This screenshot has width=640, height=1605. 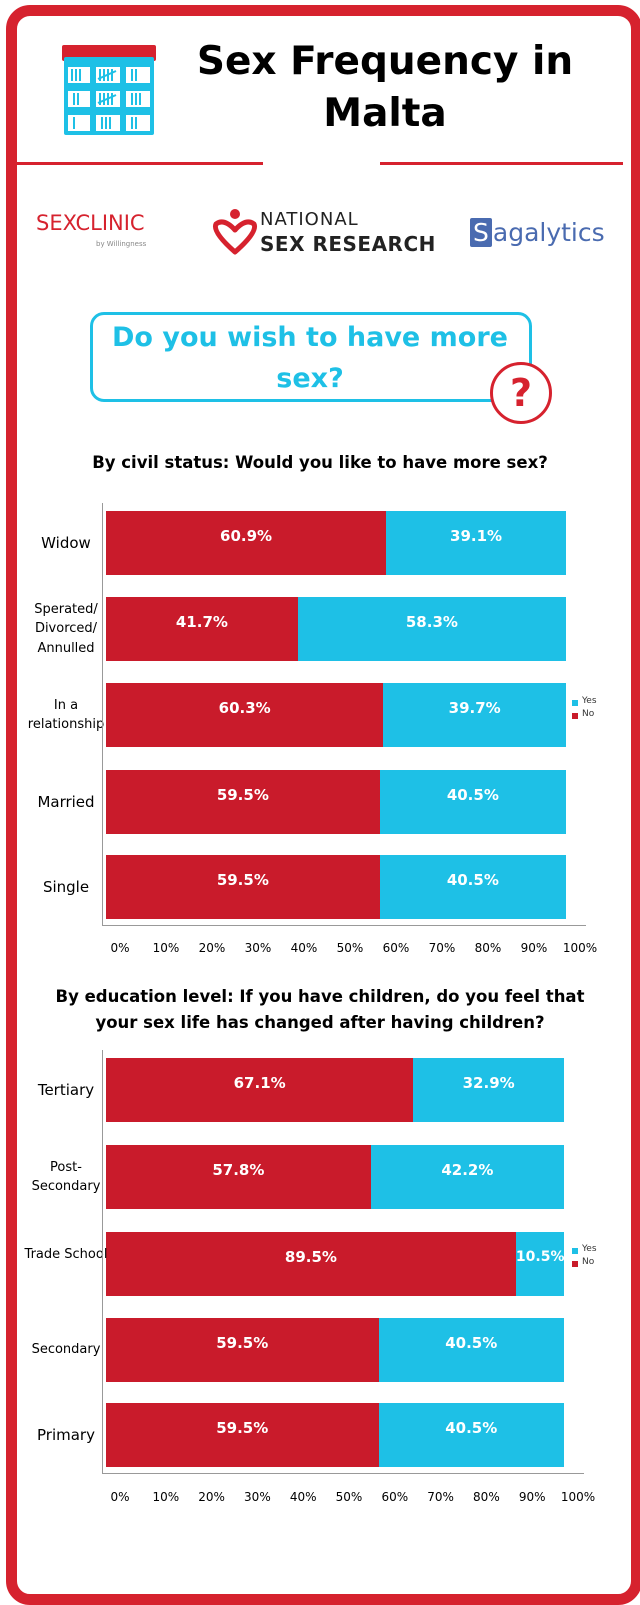 I want to click on question-text: Do you wish to have more sex?, so click(x=310, y=358).